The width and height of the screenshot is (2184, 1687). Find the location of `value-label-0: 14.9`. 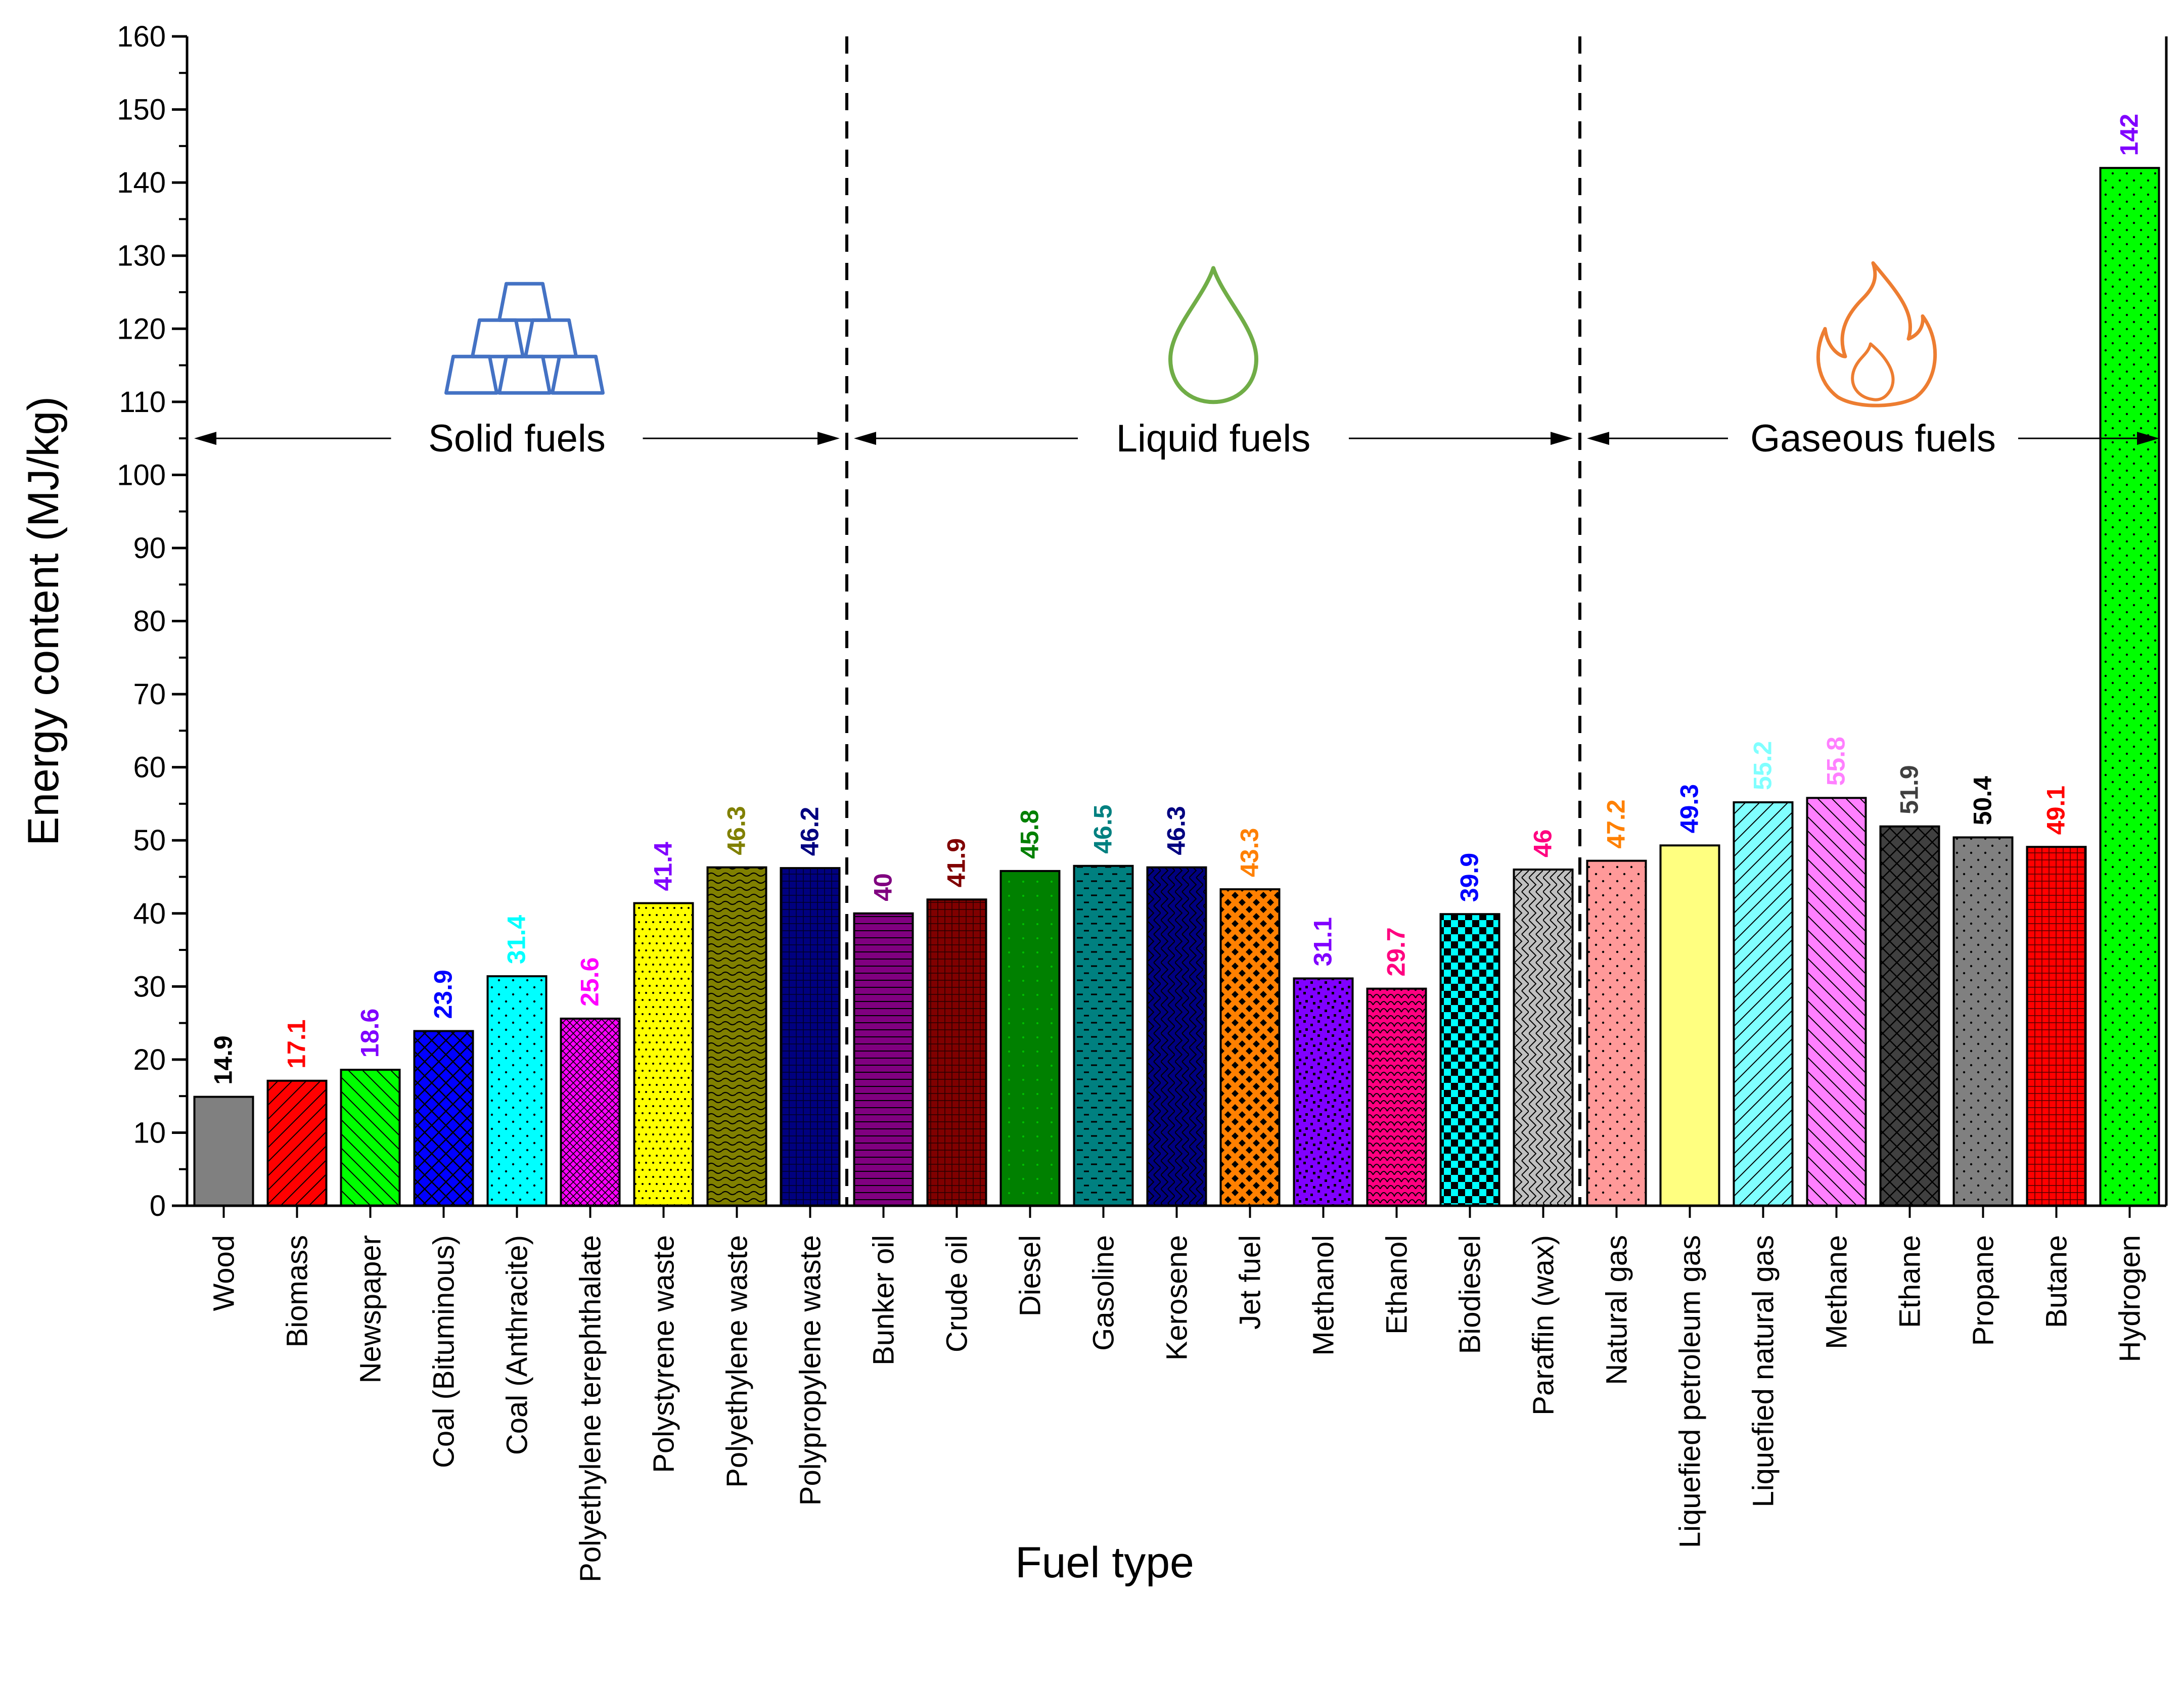

value-label-0: 14.9 is located at coordinates (223, 1059).